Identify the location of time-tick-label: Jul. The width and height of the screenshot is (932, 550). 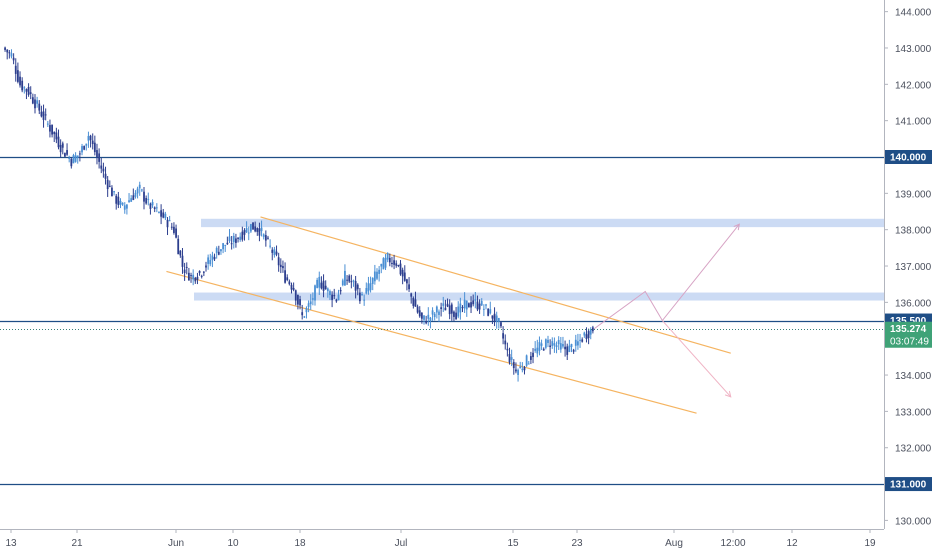
(401, 543).